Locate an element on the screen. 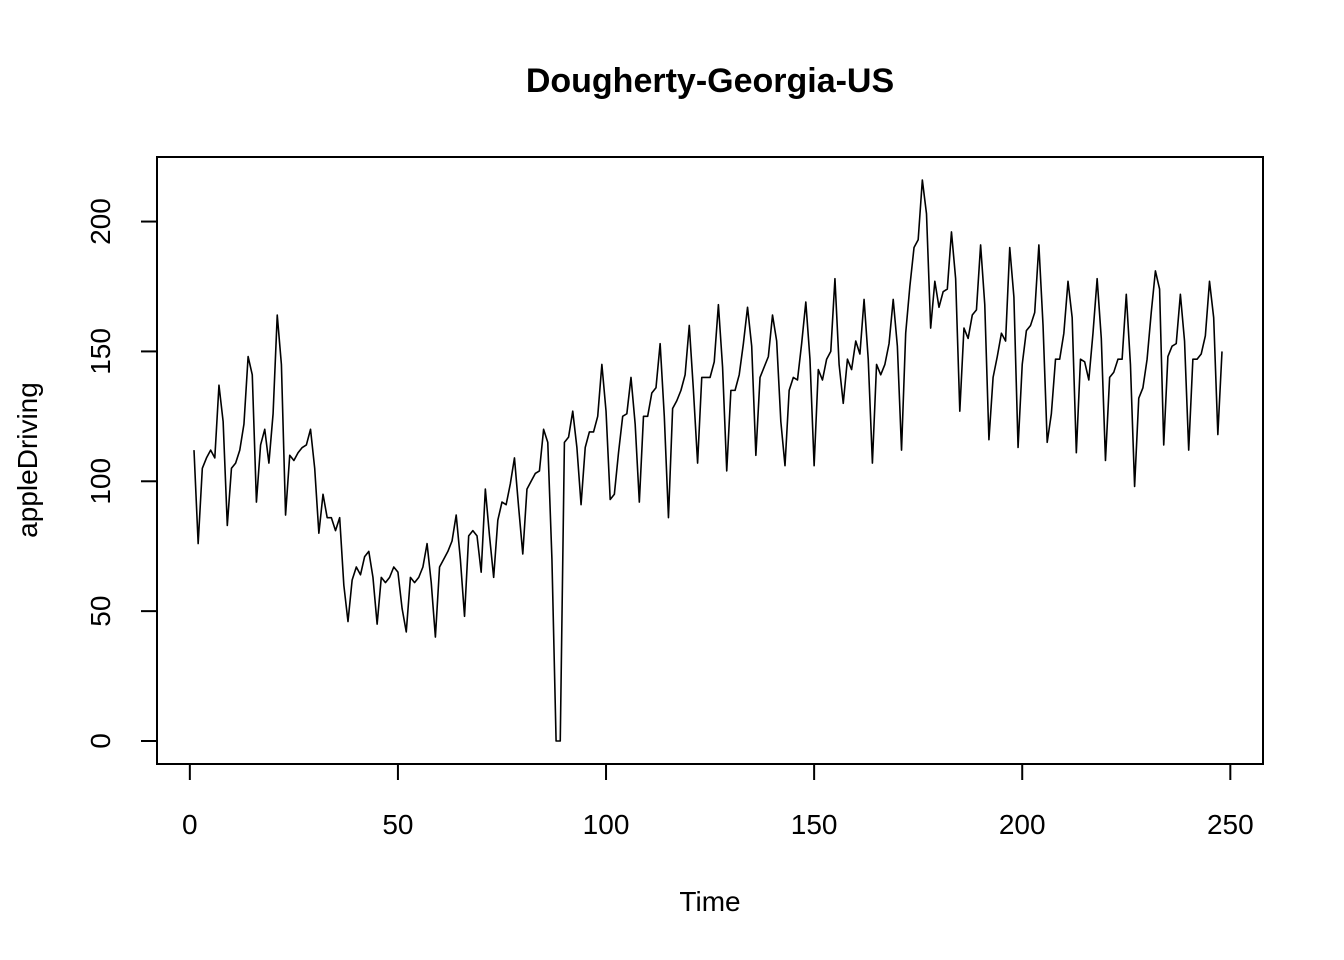 The height and width of the screenshot is (960, 1344). x-axis: 0 50 100 150 200 250 is located at coordinates (718, 801).